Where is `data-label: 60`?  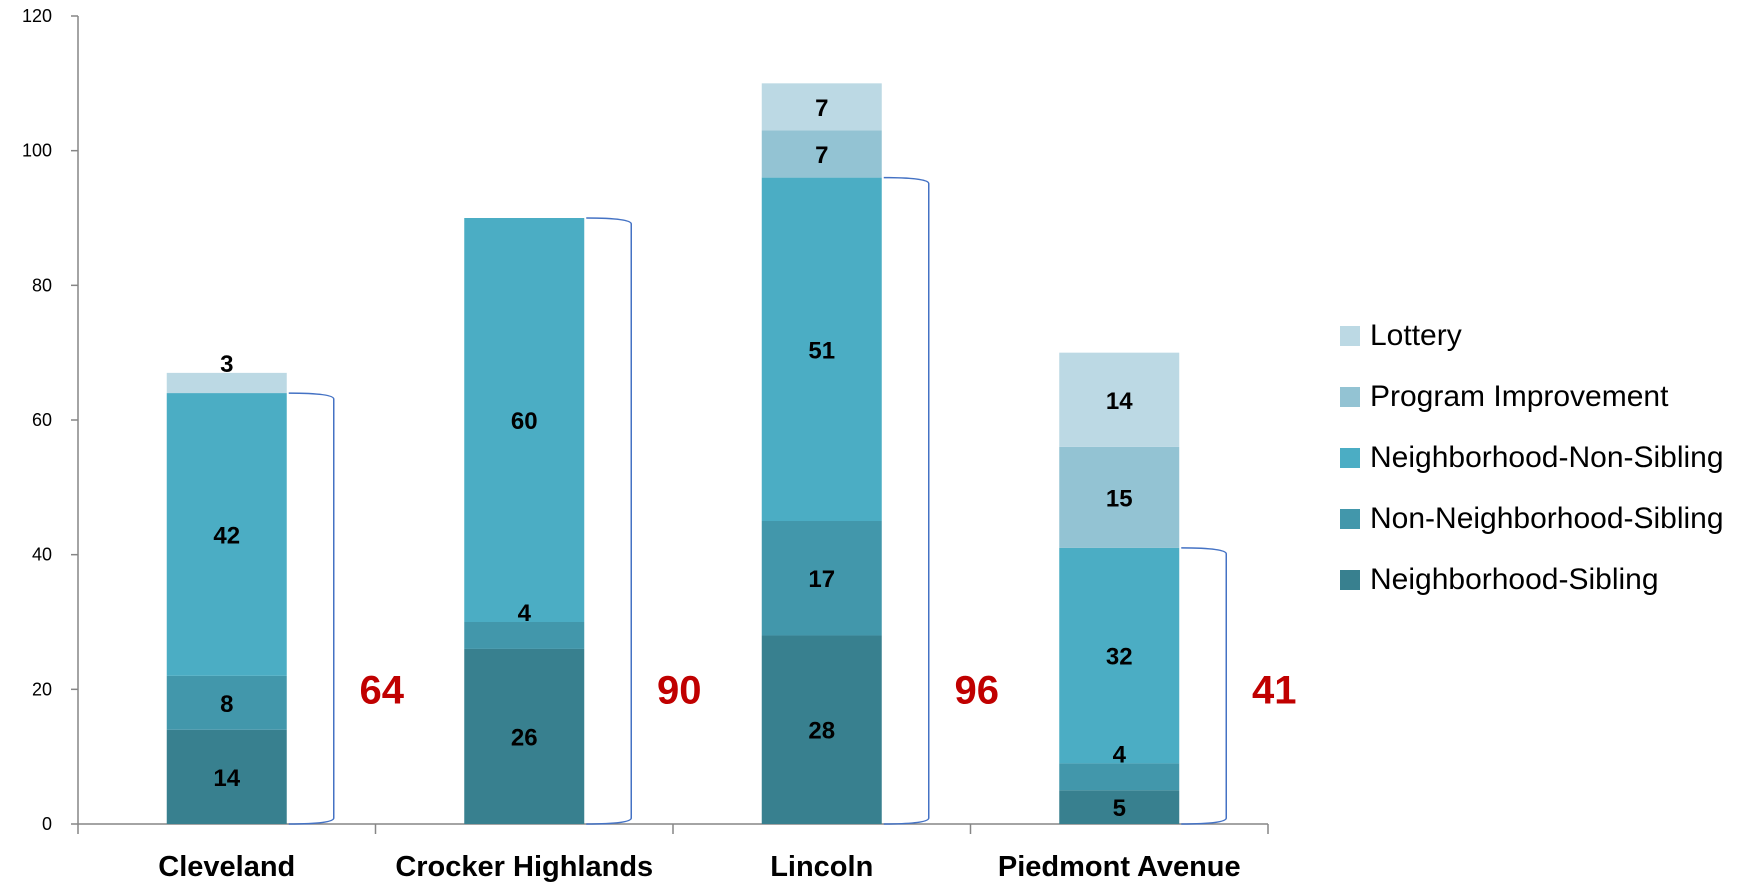
data-label: 60 is located at coordinates (524, 421).